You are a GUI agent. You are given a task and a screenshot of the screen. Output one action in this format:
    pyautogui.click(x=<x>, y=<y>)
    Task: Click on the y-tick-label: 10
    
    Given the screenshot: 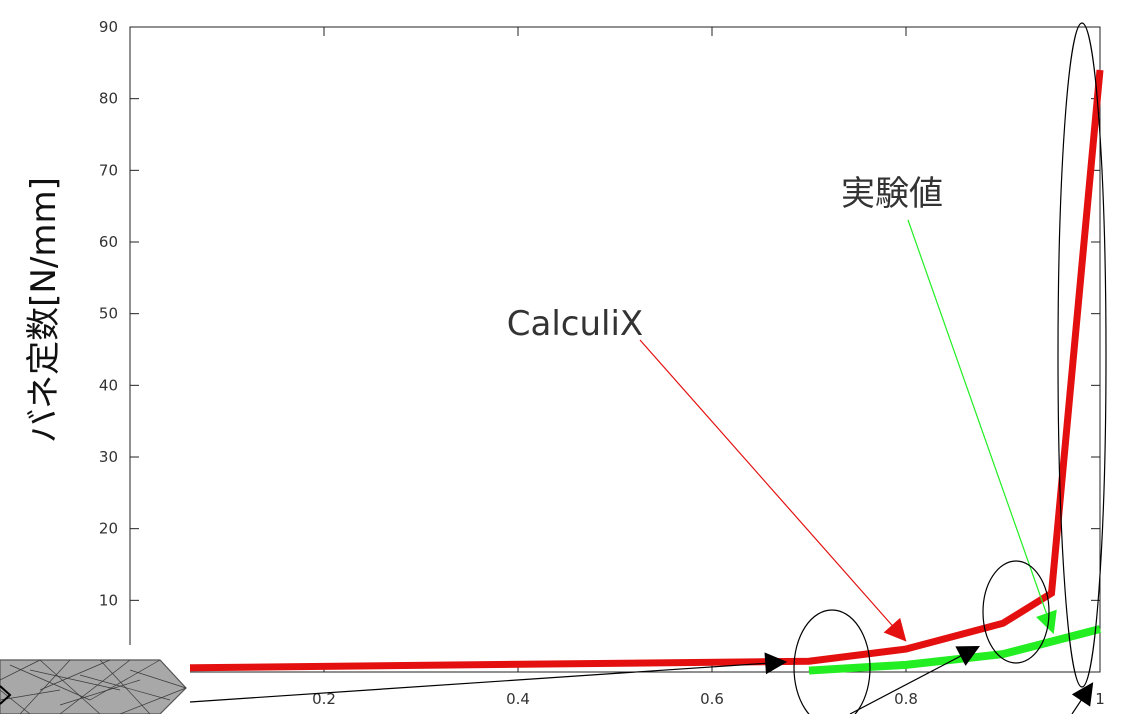 What is the action you would take?
    pyautogui.click(x=108, y=600)
    